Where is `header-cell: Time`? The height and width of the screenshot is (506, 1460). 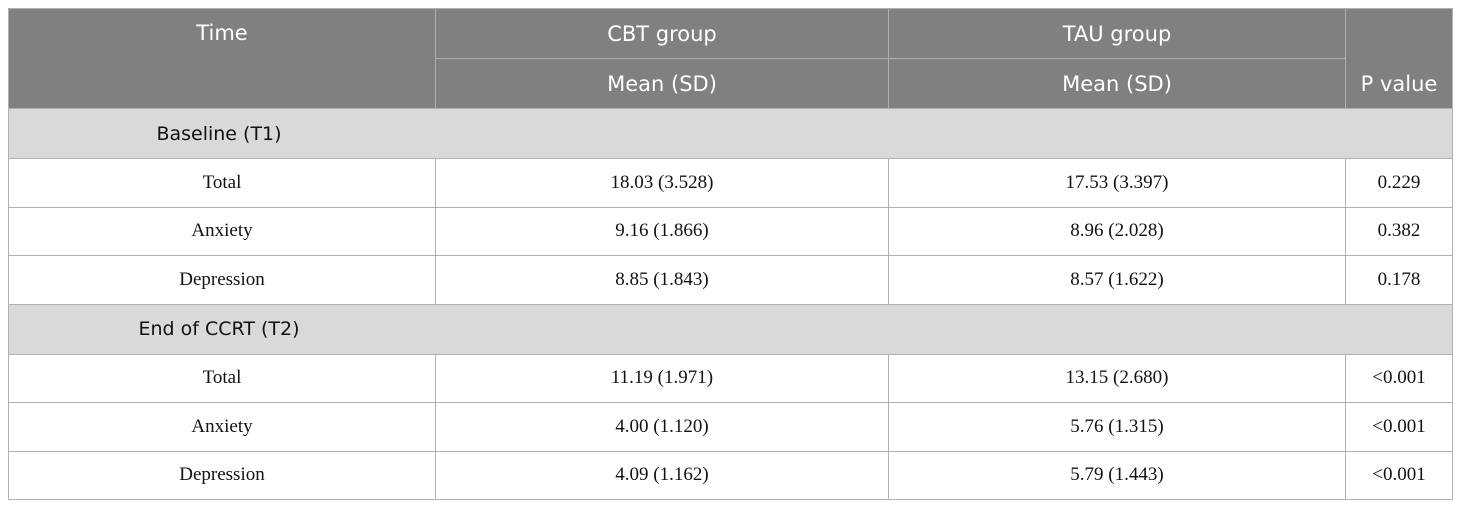
header-cell: Time is located at coordinates (222, 58).